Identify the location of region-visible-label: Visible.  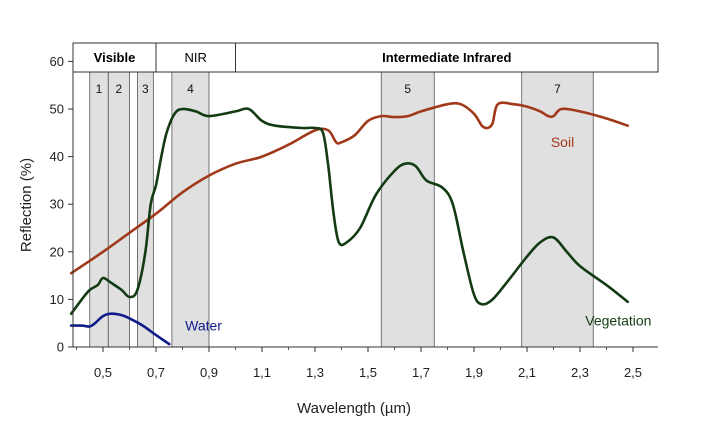
(115, 57).